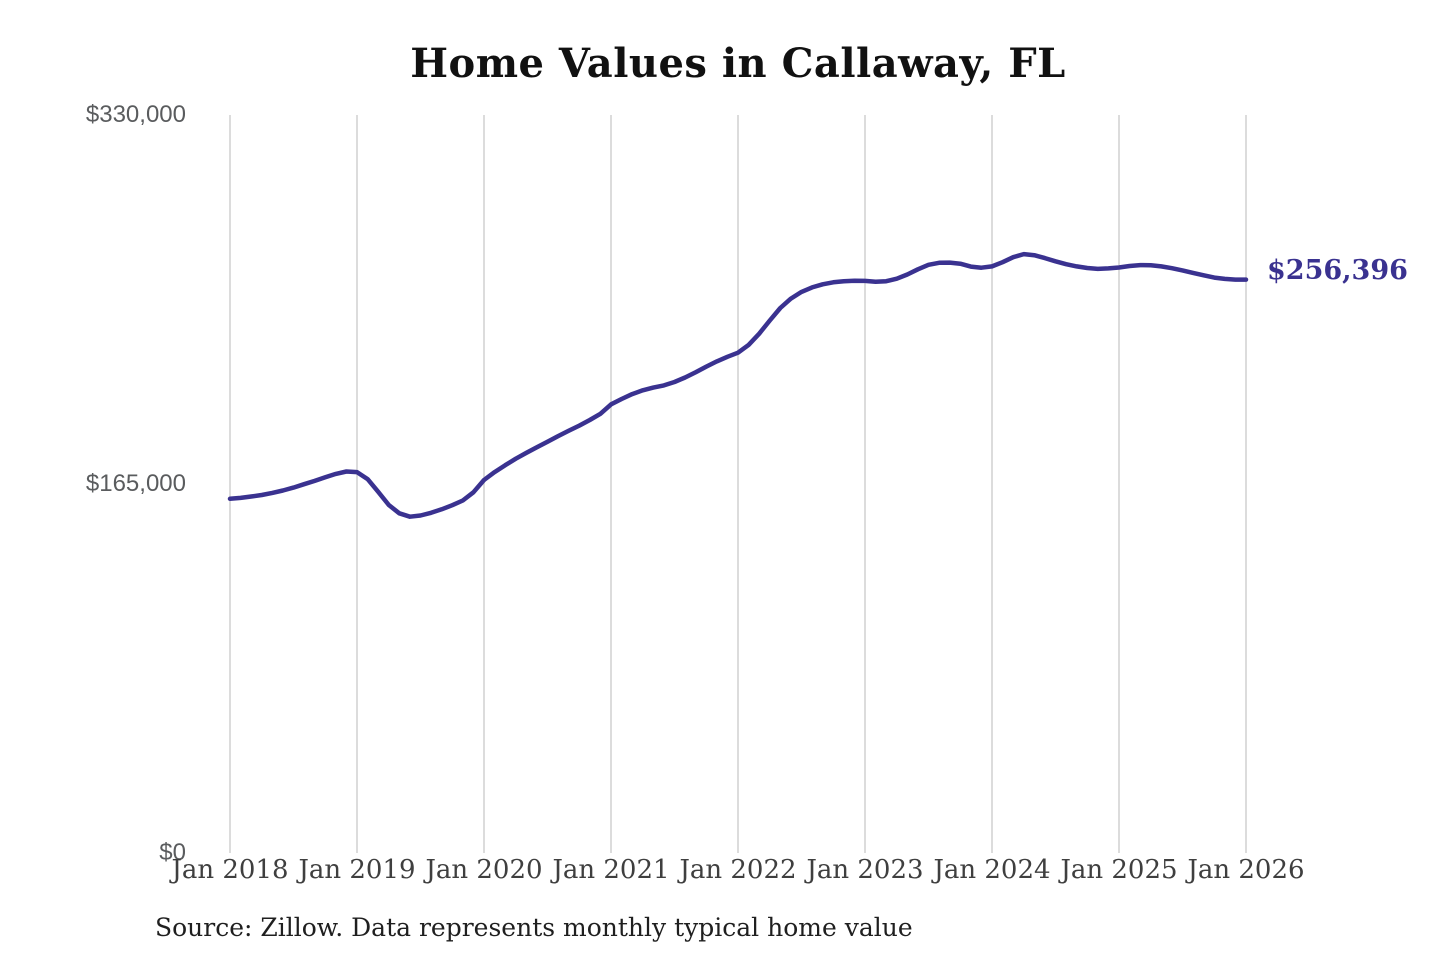  What do you see at coordinates (1119, 870) in the screenshot?
I see `x-axis-label: Jan 2025` at bounding box center [1119, 870].